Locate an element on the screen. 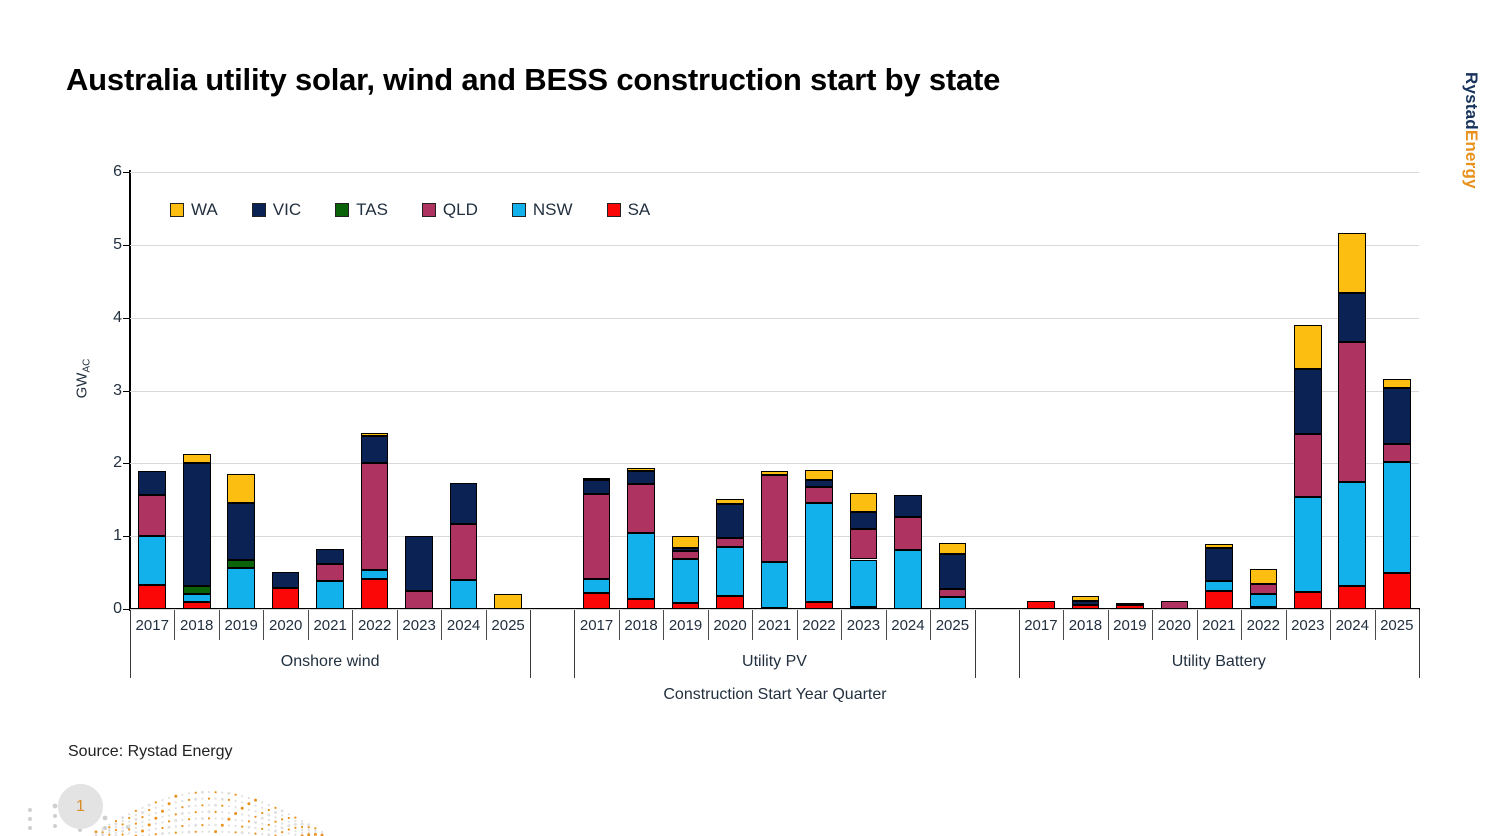 The image size is (1500, 836). legend-item-tas: TAS is located at coordinates (361, 210).